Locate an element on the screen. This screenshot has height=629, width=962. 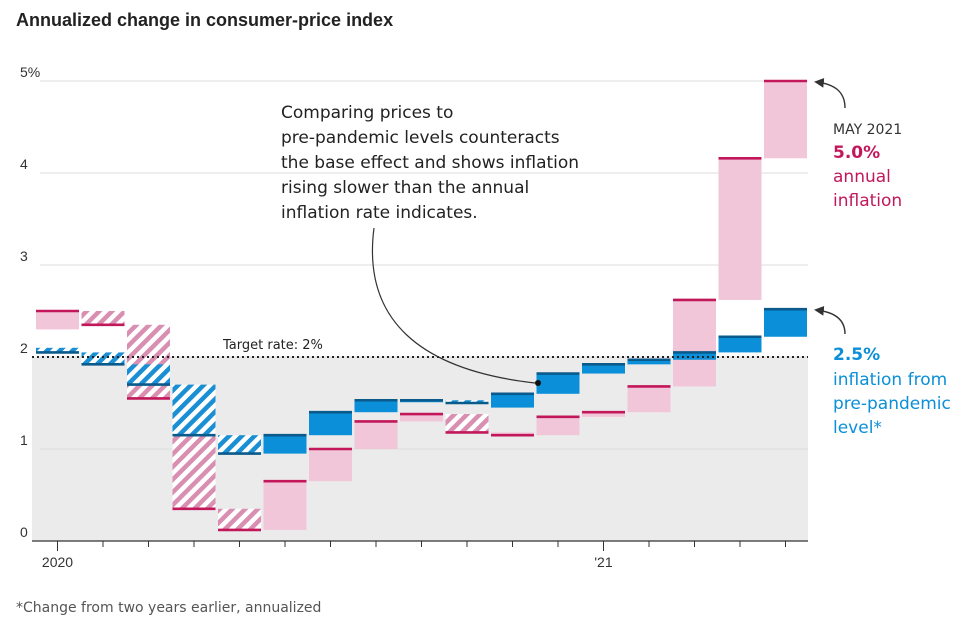
y-tick-label-4: 4 is located at coordinates (24, 164).